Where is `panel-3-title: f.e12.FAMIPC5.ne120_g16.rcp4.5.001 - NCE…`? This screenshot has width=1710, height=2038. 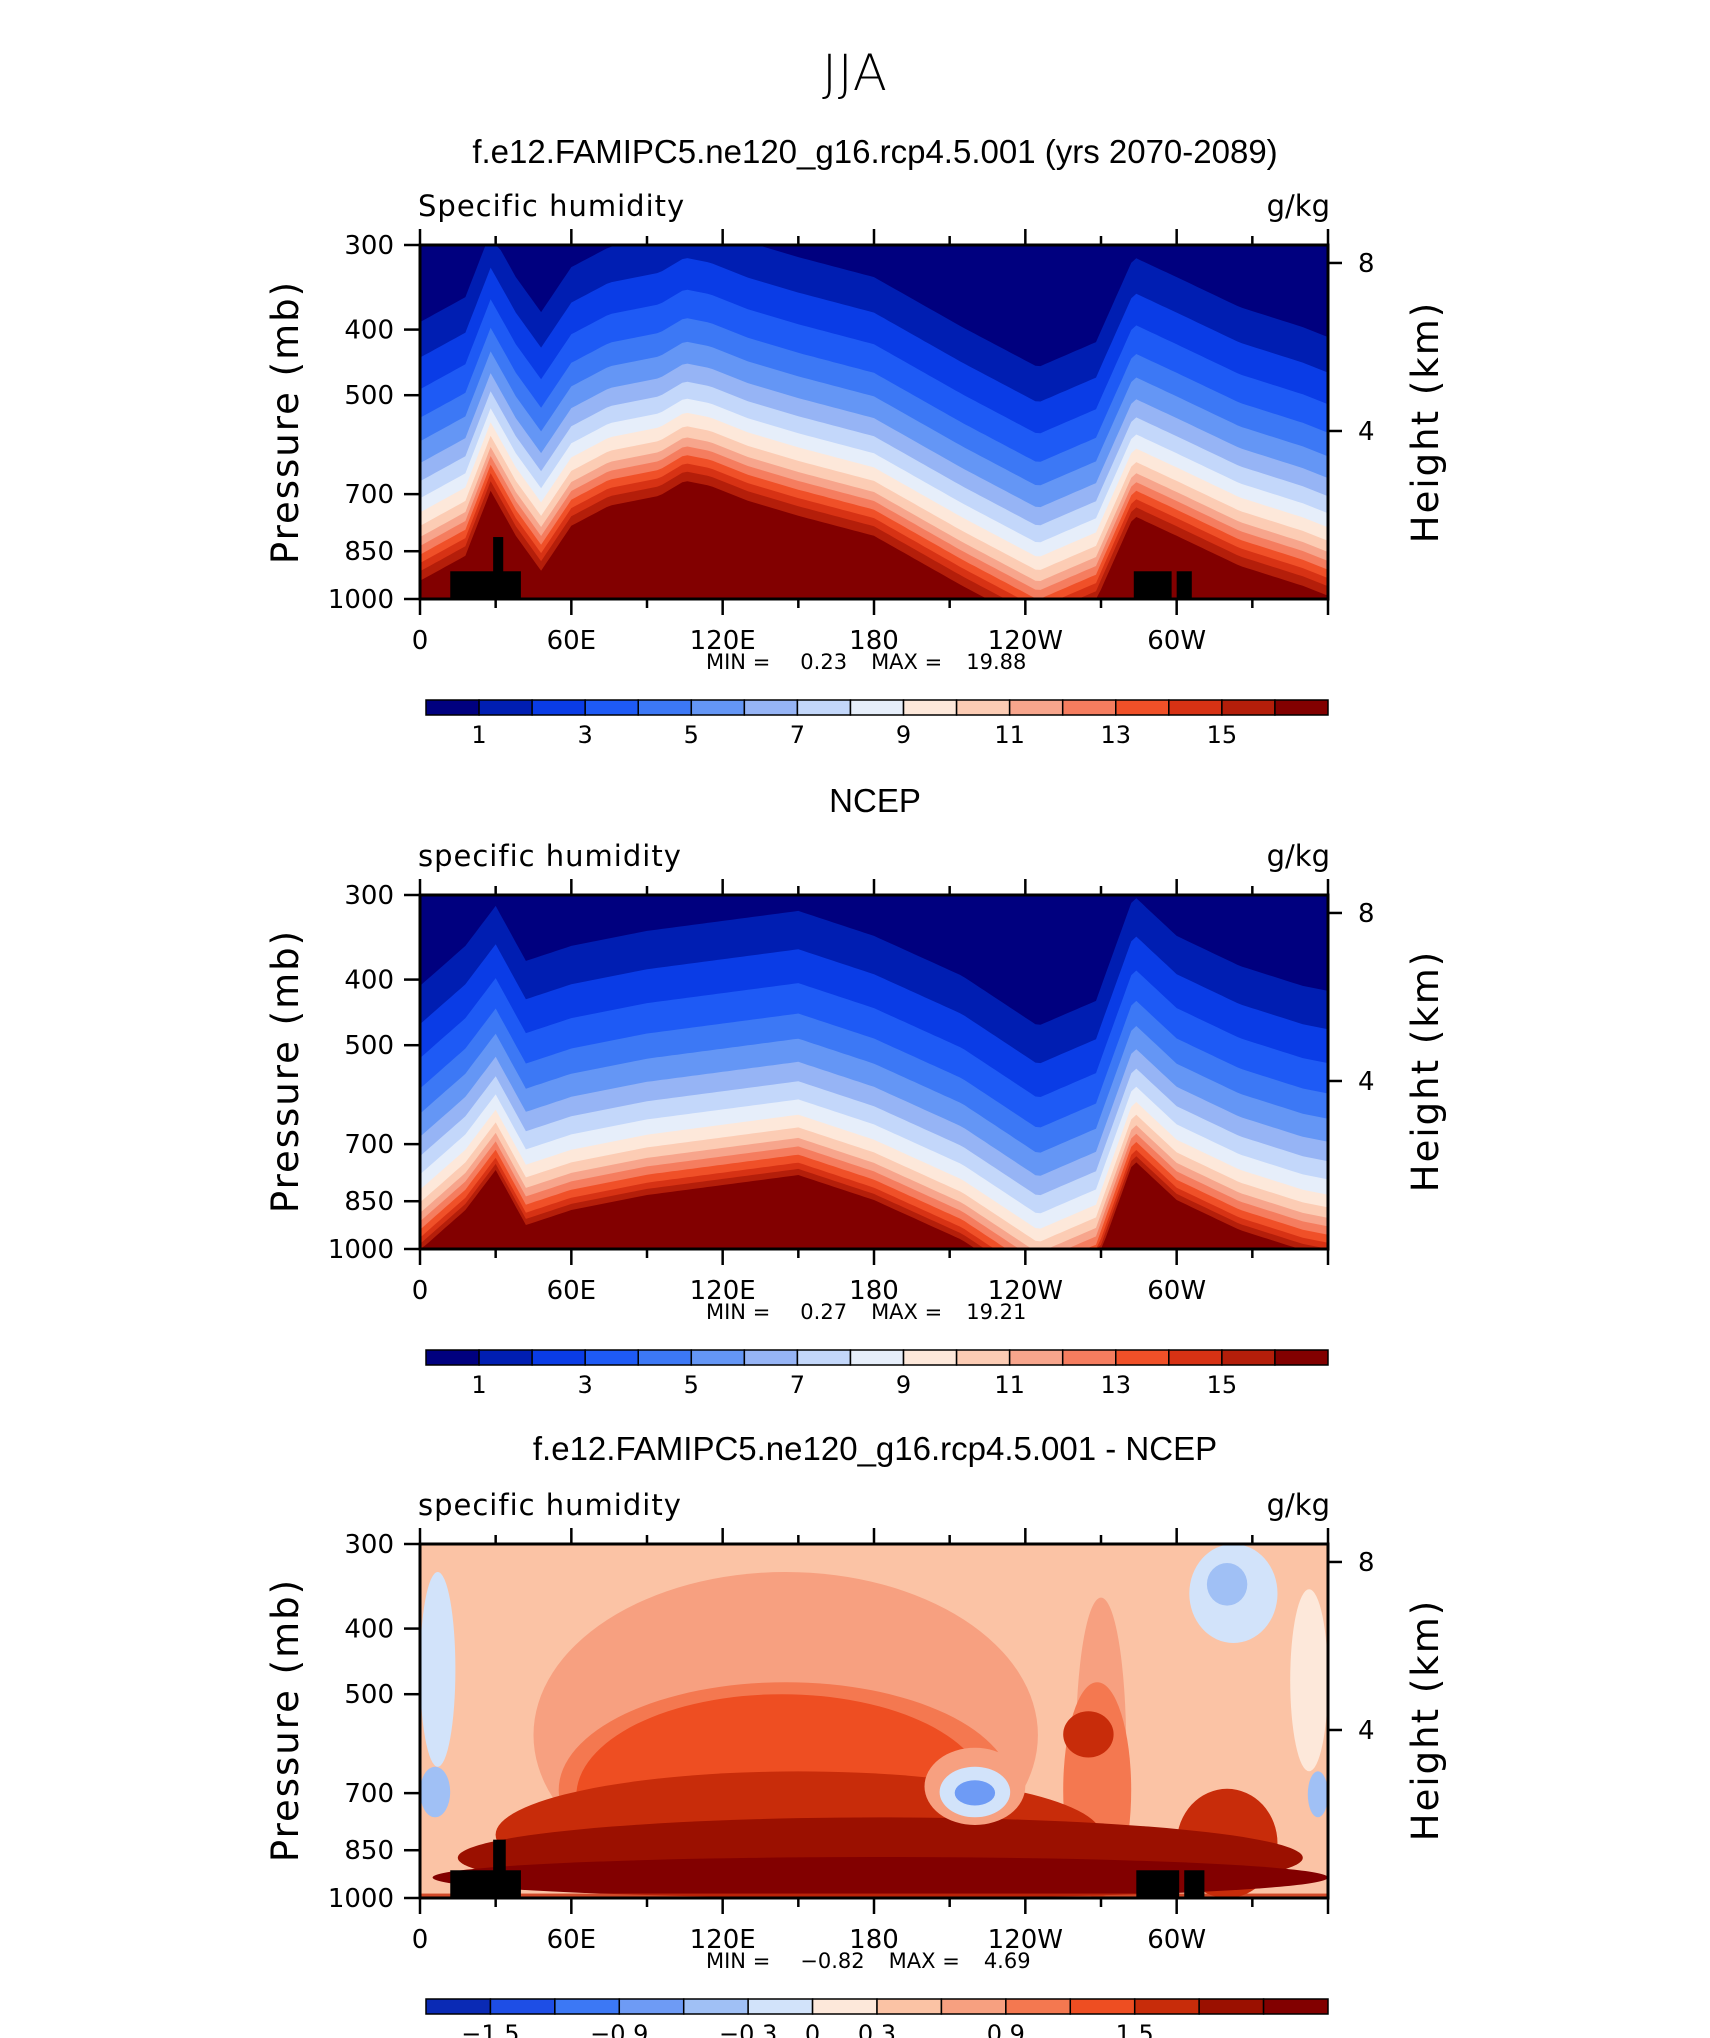
panel-3-title: f.e12.FAMIPC5.ne120_g16.rcp4.5.001 - NCE… is located at coordinates (875, 1448).